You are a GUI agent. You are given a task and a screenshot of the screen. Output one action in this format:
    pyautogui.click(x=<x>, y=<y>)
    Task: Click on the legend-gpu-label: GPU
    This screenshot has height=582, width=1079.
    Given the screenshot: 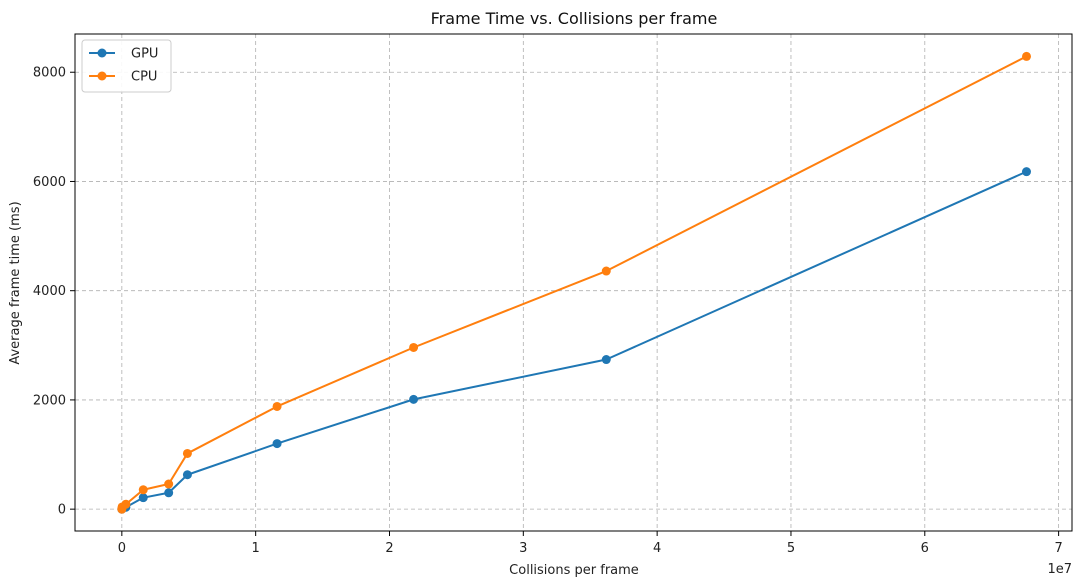 What is the action you would take?
    pyautogui.click(x=144, y=54)
    